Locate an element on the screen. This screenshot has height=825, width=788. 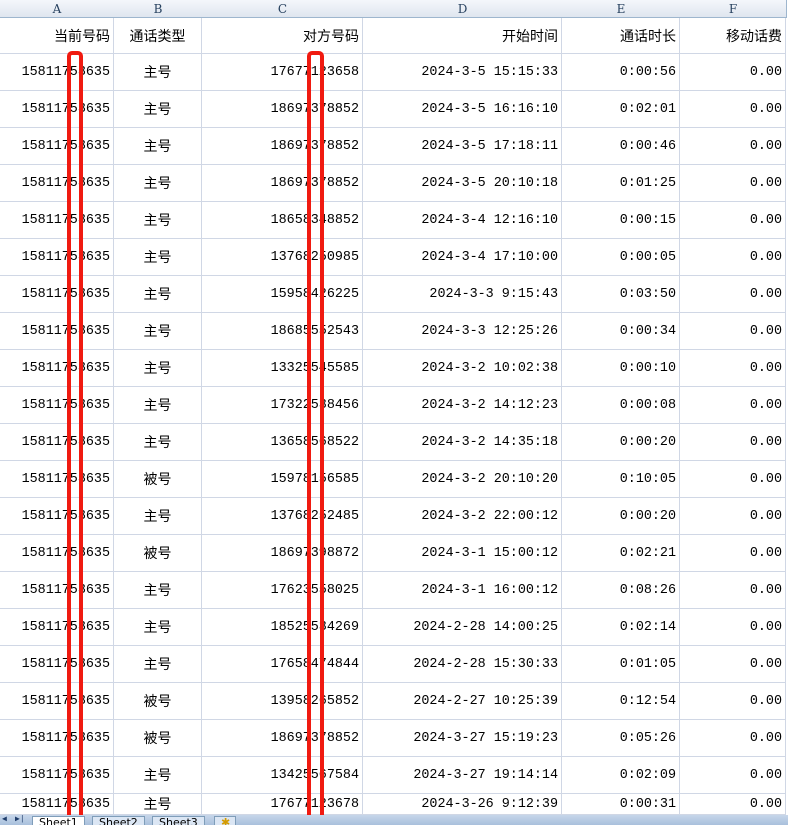
cell-start-time: 2024-3-5 20:10:18 is located at coordinates (462, 183).